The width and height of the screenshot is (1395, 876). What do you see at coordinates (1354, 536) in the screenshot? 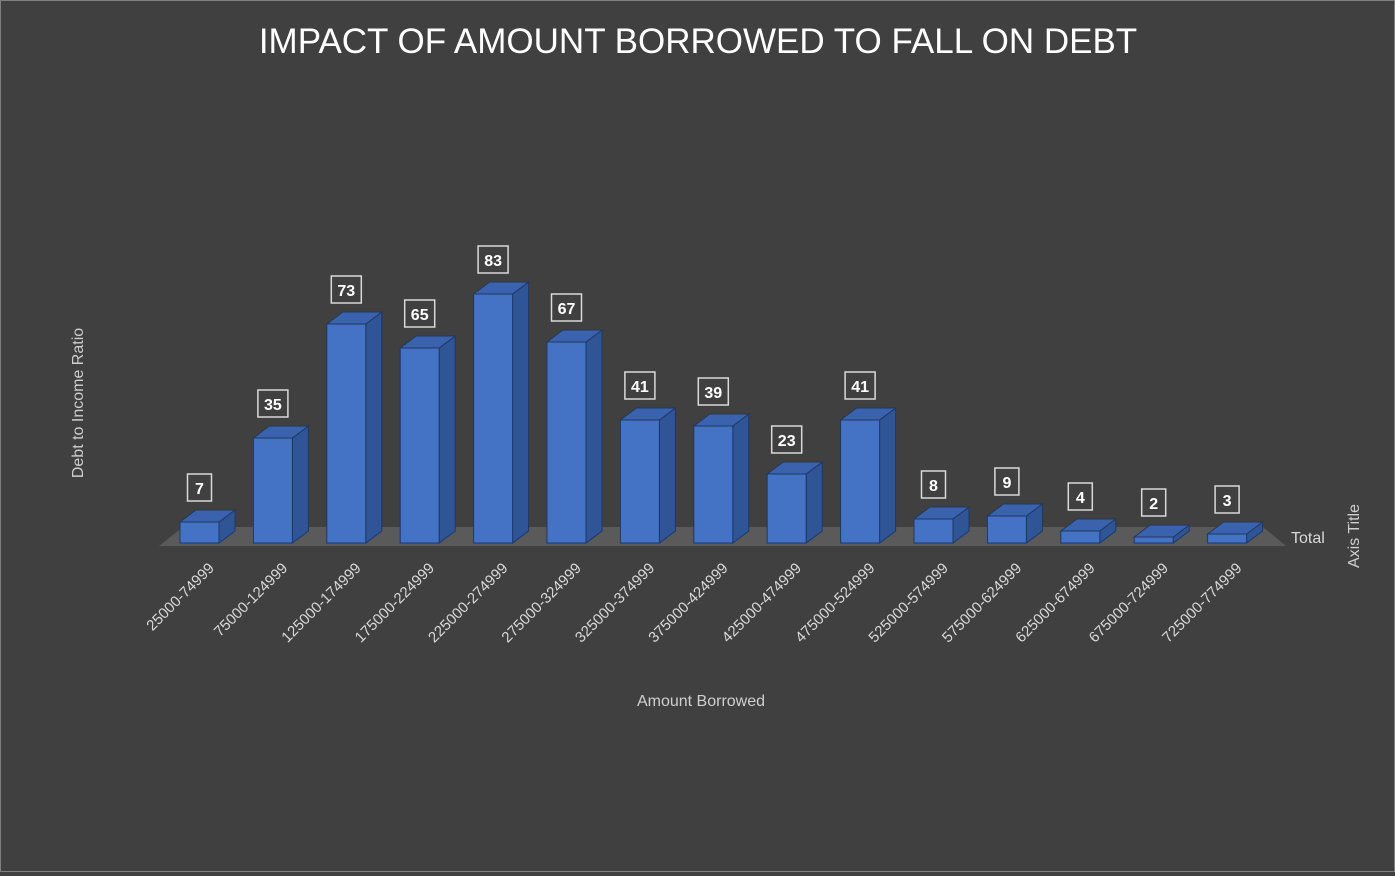
I see `depth-axis-title: Axis Title` at bounding box center [1354, 536].